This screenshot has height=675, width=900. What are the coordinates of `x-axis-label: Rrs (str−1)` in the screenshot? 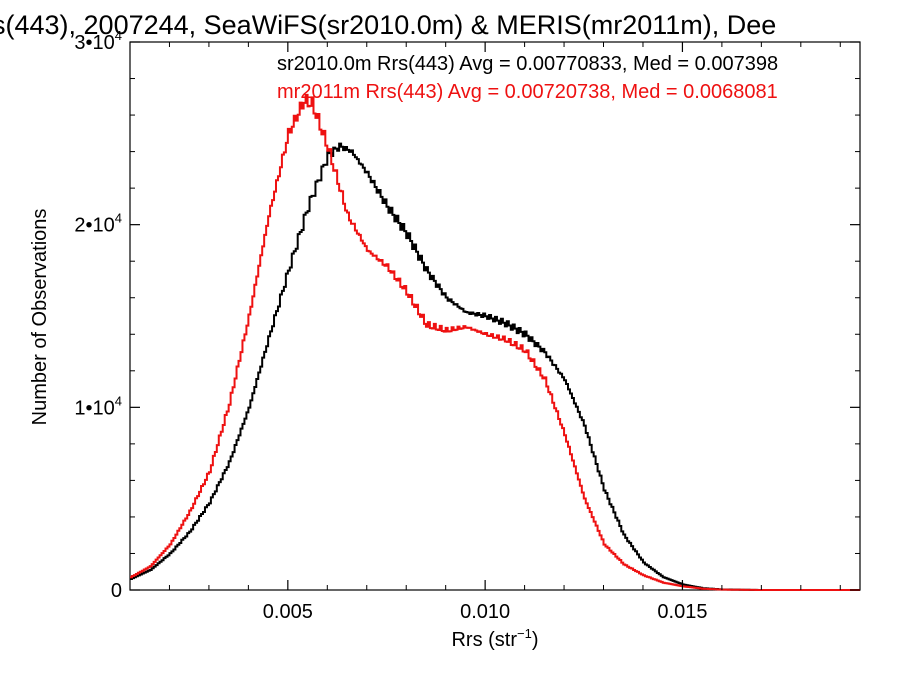 It's located at (494, 638).